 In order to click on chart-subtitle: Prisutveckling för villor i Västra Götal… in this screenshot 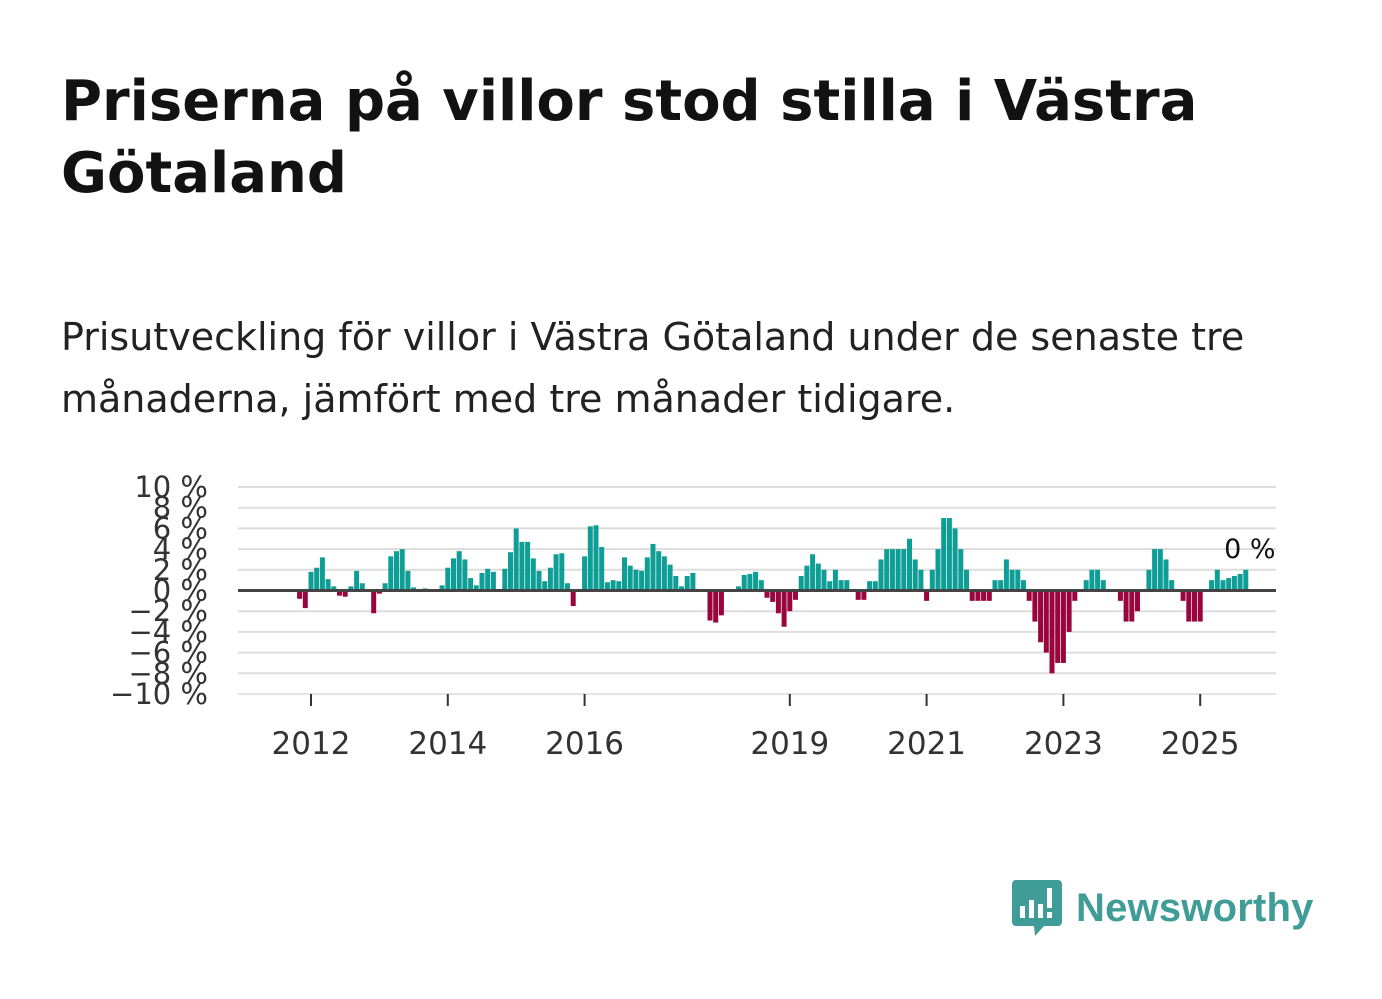, I will do `click(653, 368)`.